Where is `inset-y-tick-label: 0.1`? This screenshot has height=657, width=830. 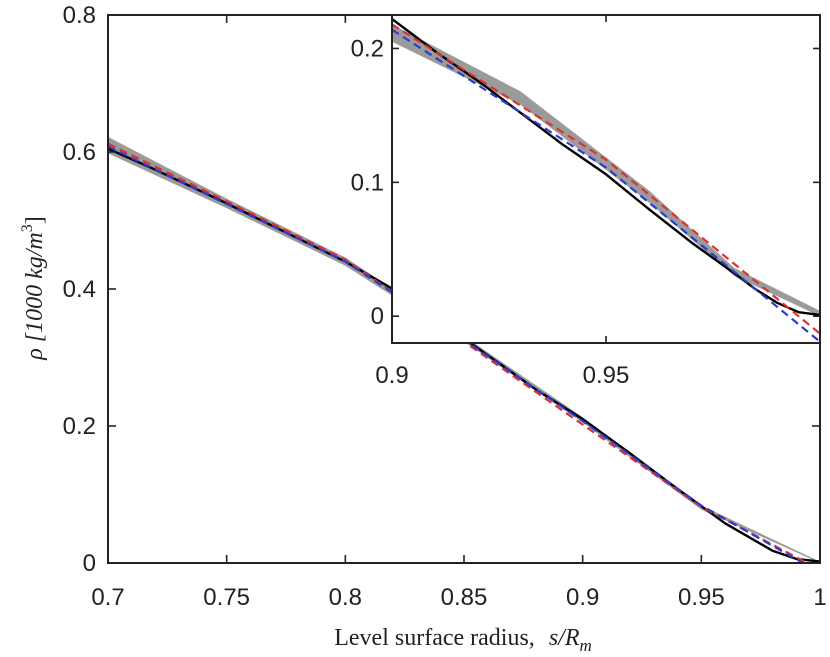 inset-y-tick-label: 0.1 is located at coordinates (367, 182).